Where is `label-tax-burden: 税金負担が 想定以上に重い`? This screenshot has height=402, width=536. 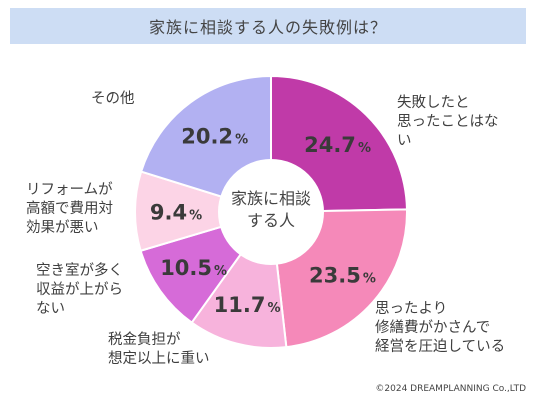 label-tax-burden: 税金負担が 想定以上に重い is located at coordinates (159, 349).